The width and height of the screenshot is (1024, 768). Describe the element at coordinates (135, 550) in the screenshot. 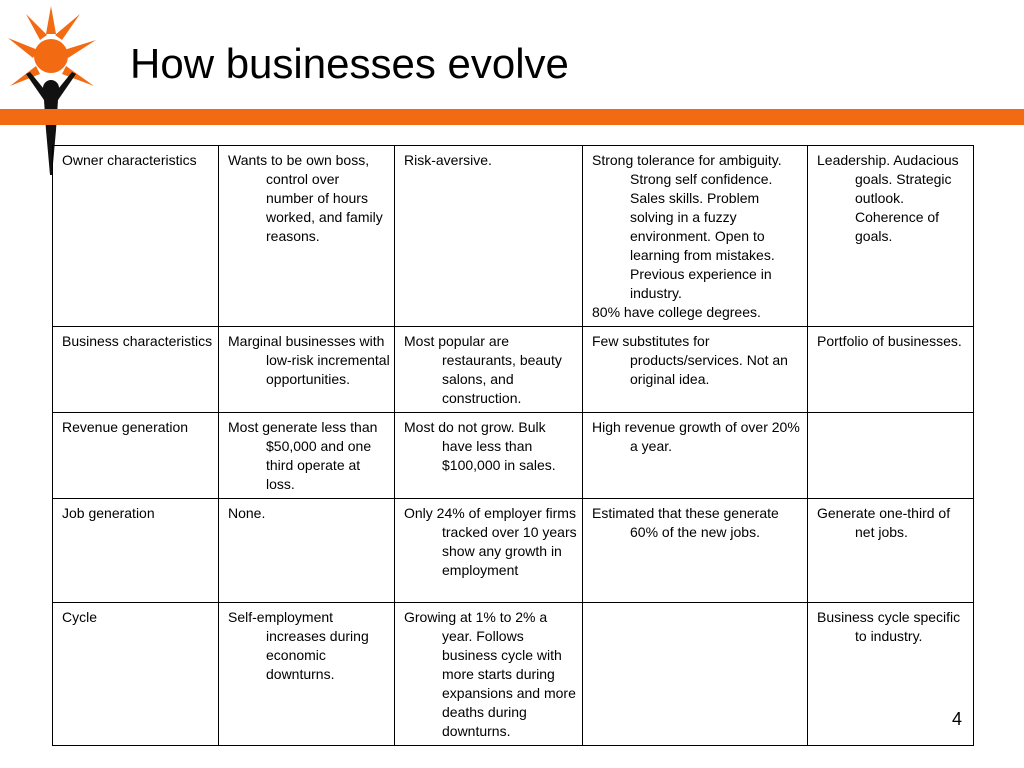

I see `table-cell: Job generation` at that location.